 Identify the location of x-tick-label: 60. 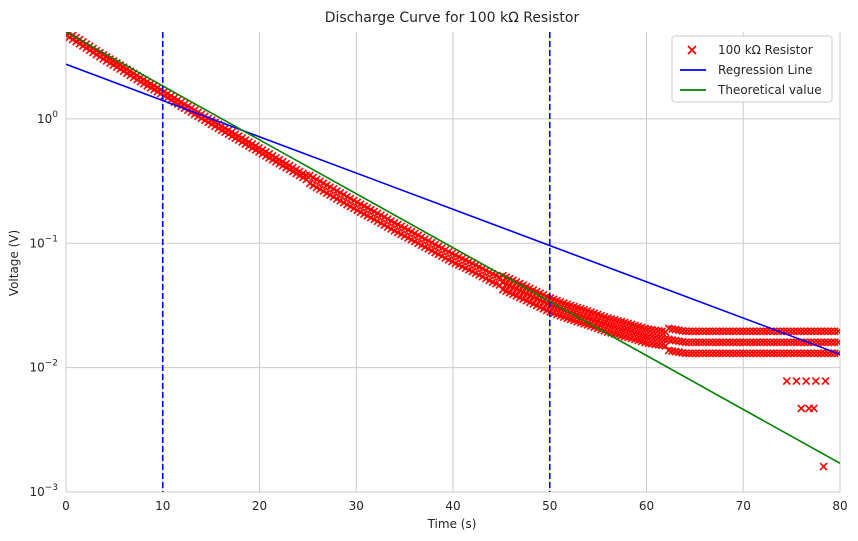
(646, 506).